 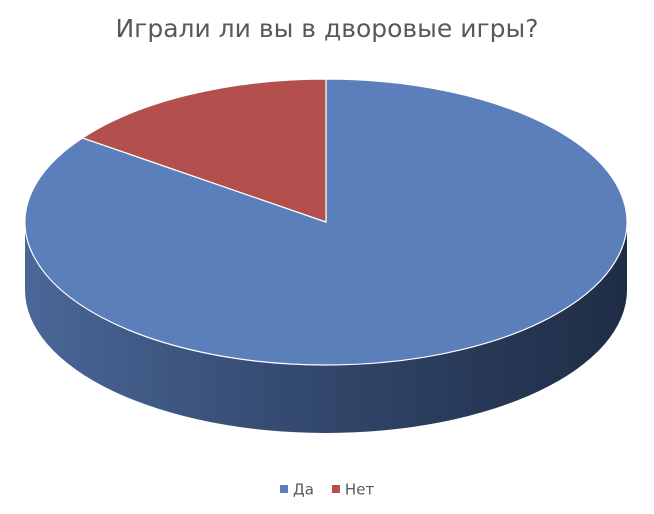 I want to click on legend-label: Нет, so click(x=360, y=490).